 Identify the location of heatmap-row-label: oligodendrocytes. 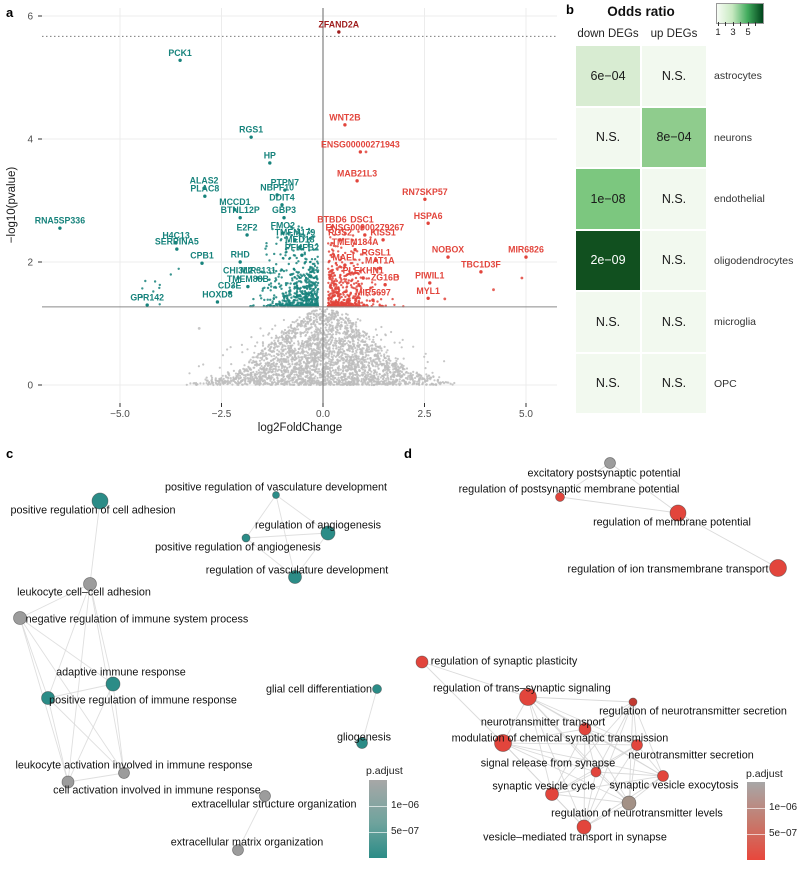
(754, 260).